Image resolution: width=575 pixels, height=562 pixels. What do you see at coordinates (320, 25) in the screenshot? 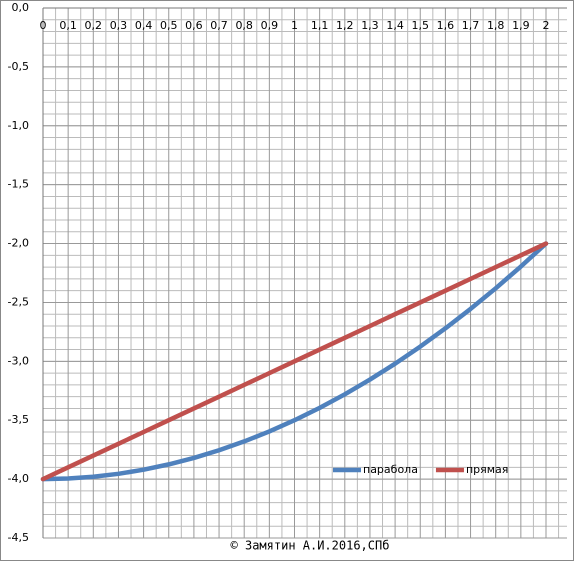
I see `x-tick-label: 1,1` at bounding box center [320, 25].